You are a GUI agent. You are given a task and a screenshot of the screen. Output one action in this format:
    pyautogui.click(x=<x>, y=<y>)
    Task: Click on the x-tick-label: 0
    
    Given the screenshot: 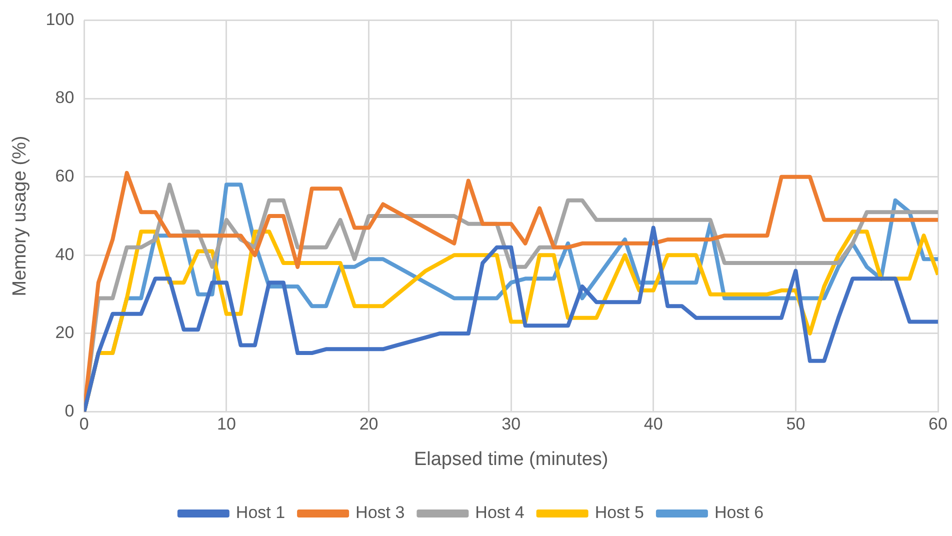 What is the action you would take?
    pyautogui.click(x=84, y=424)
    